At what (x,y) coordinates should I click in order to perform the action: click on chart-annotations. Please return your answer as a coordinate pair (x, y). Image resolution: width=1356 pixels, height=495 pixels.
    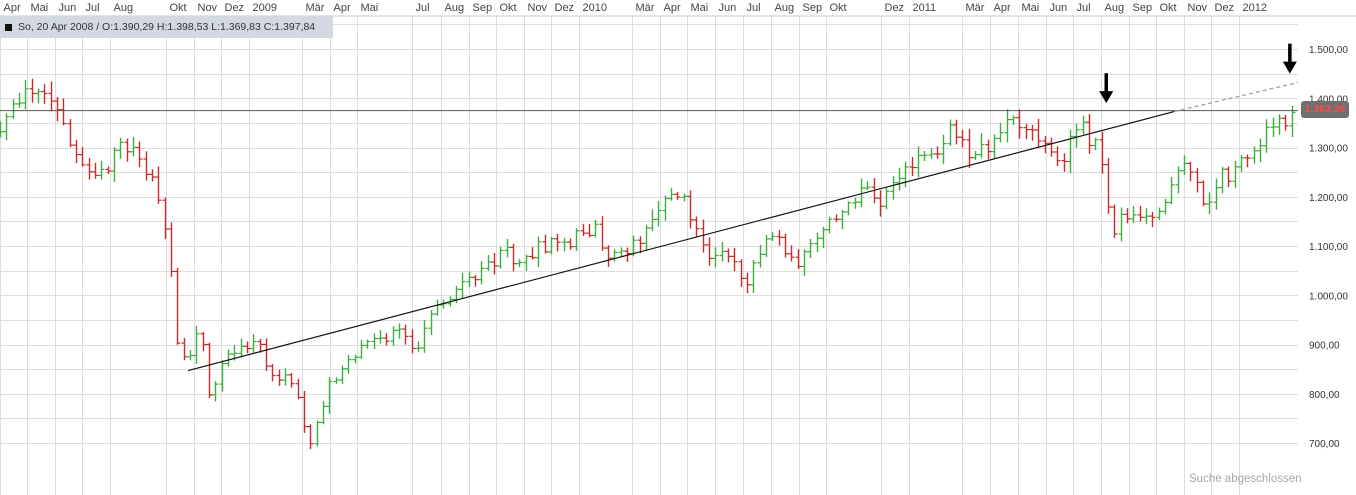
    Looking at the image, I should click on (1198, 73).